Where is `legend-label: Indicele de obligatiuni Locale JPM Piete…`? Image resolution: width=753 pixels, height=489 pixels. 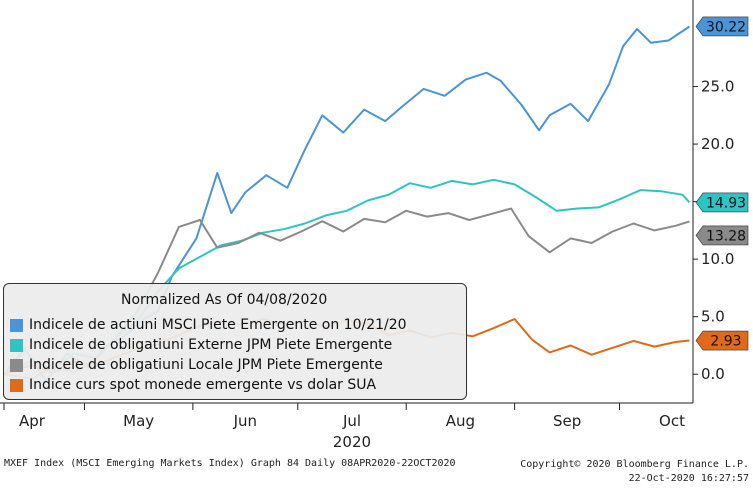
legend-label: Indicele de obligatiuni Locale JPM Piete… is located at coordinates (206, 365).